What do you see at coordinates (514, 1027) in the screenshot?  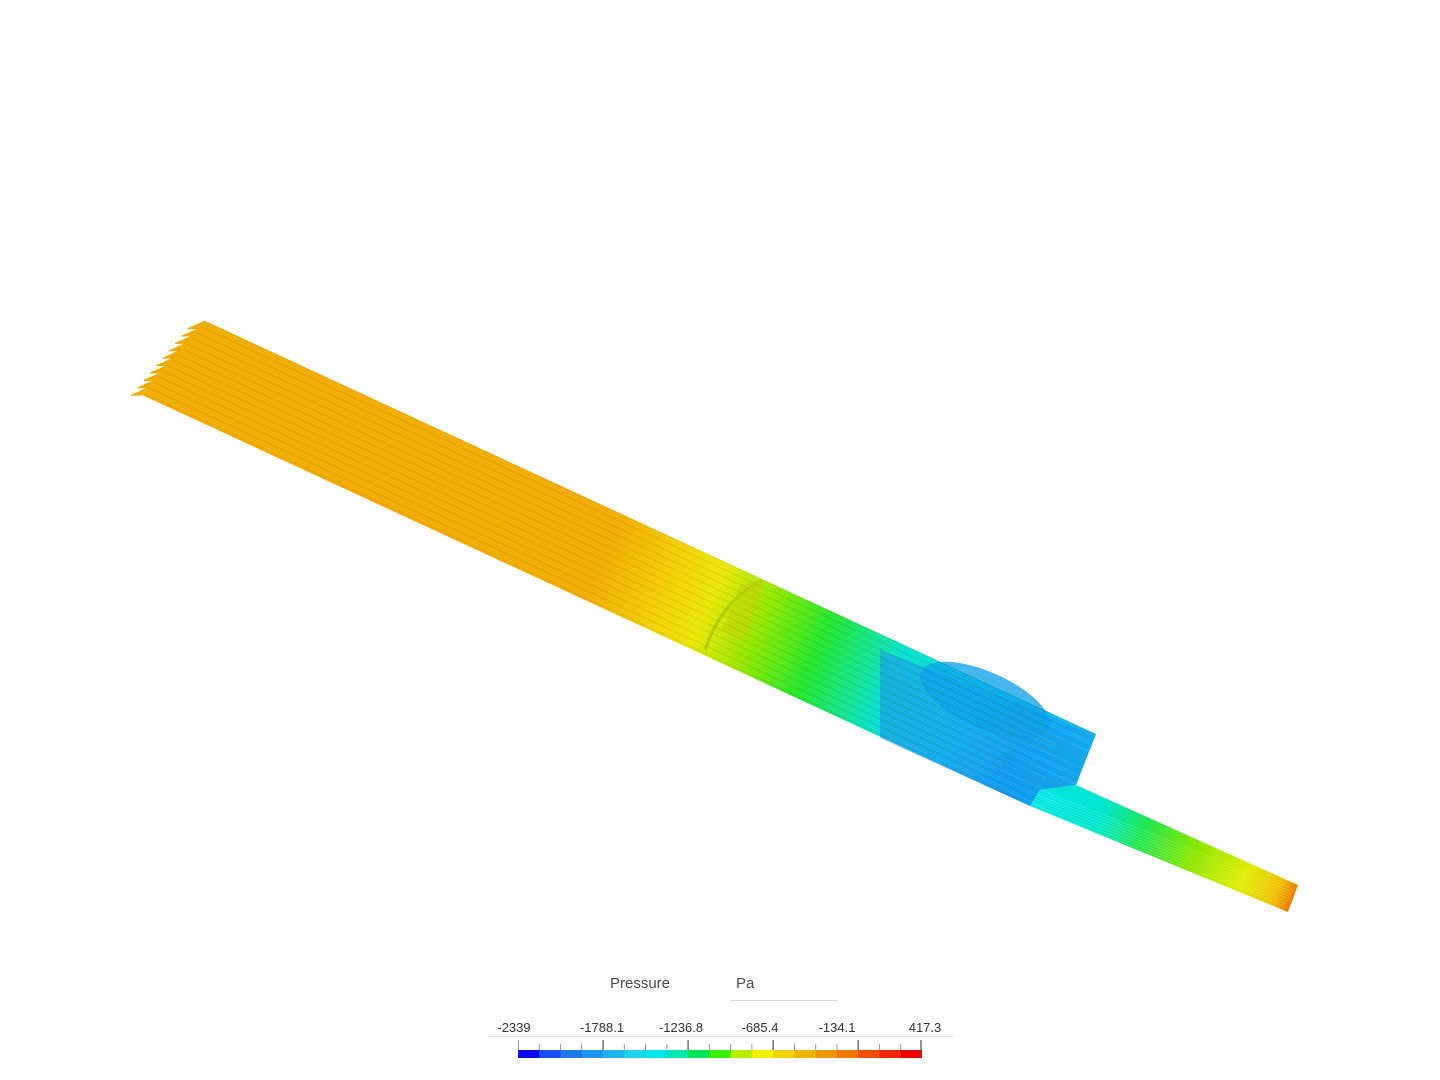 I see `legend-tick-label: -2339` at bounding box center [514, 1027].